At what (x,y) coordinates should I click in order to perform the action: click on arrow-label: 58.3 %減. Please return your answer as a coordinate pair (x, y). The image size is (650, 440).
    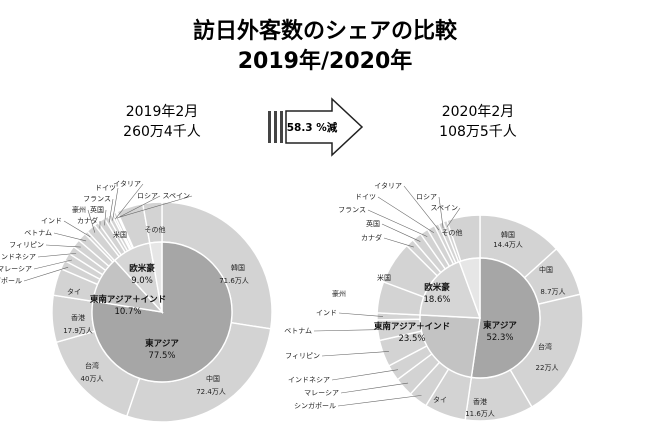
    Looking at the image, I should click on (312, 127).